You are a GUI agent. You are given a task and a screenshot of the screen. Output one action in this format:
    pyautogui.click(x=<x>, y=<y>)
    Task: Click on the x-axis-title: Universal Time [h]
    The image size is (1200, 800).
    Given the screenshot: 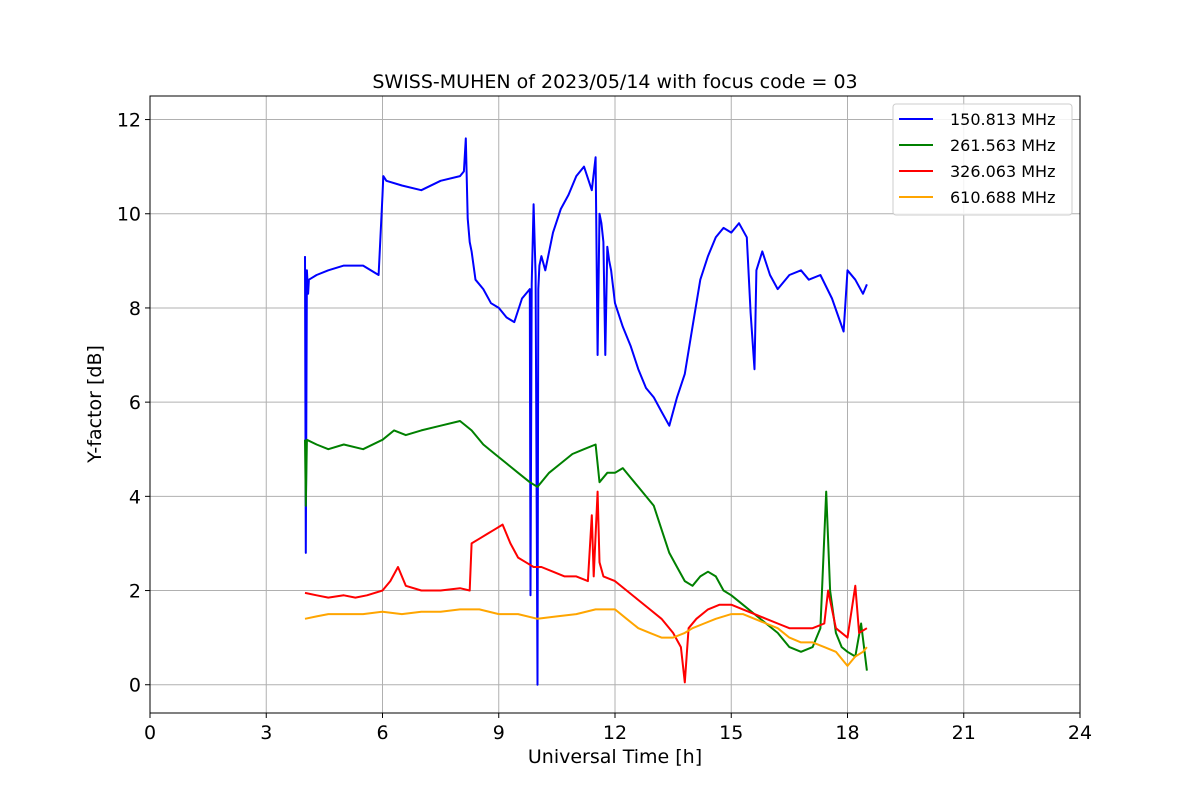 What is the action you would take?
    pyautogui.click(x=615, y=757)
    